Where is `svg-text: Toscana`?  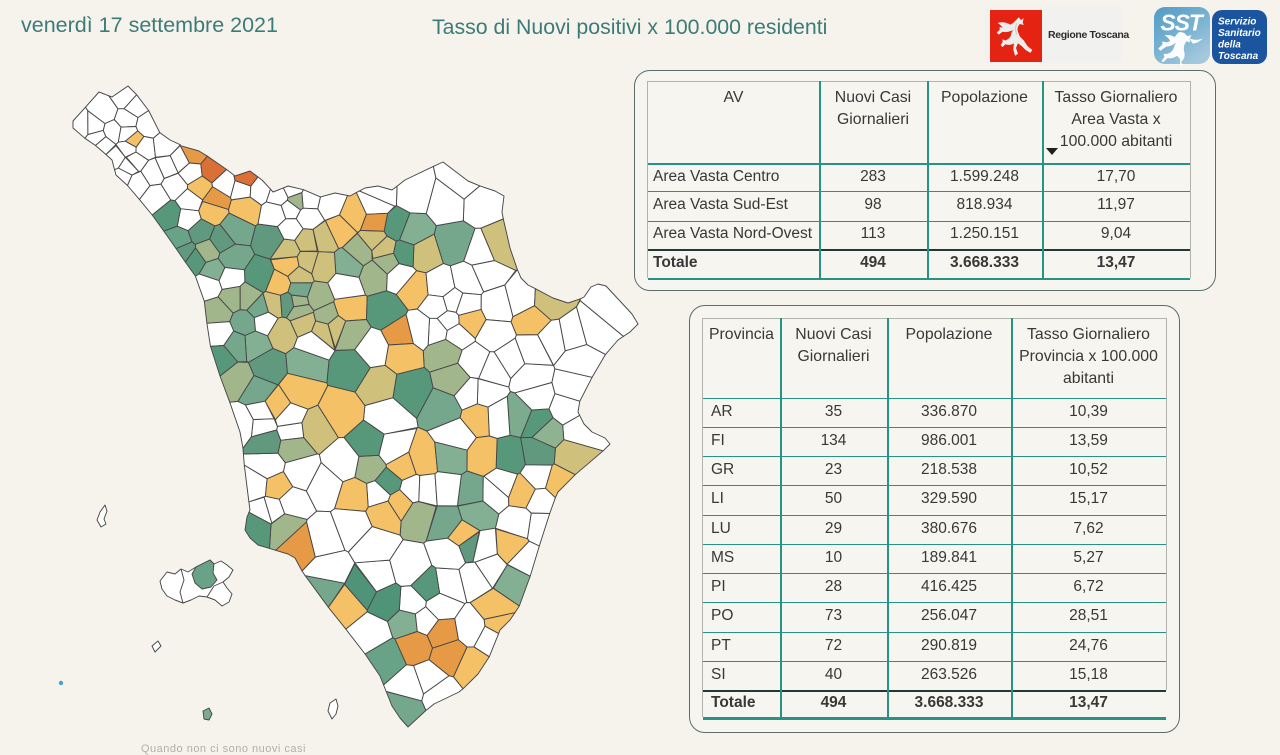
svg-text: Toscana is located at coordinates (1238, 56).